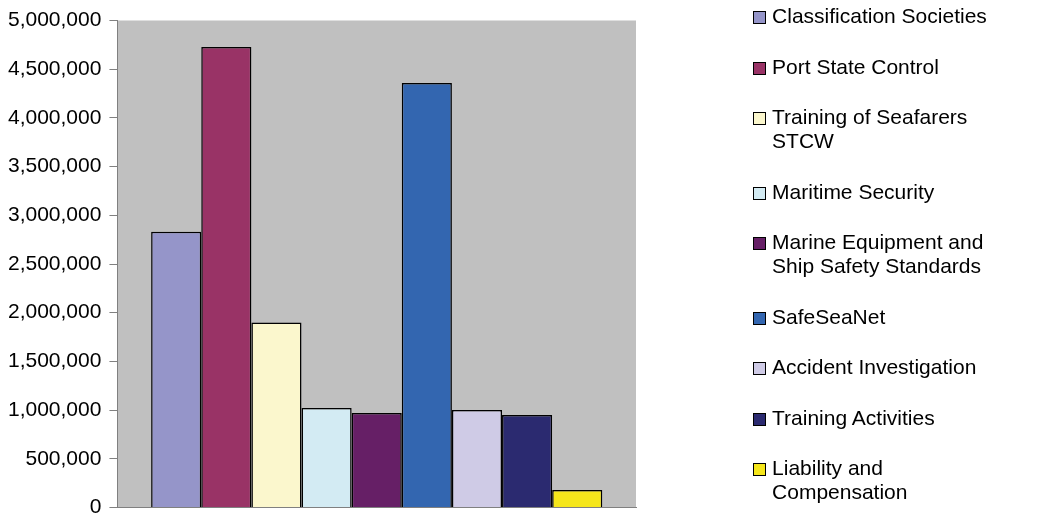 This screenshot has width=1040, height=528. Describe the element at coordinates (54, 408) in the screenshot. I see `y-tick-label: 1,000,000` at that location.